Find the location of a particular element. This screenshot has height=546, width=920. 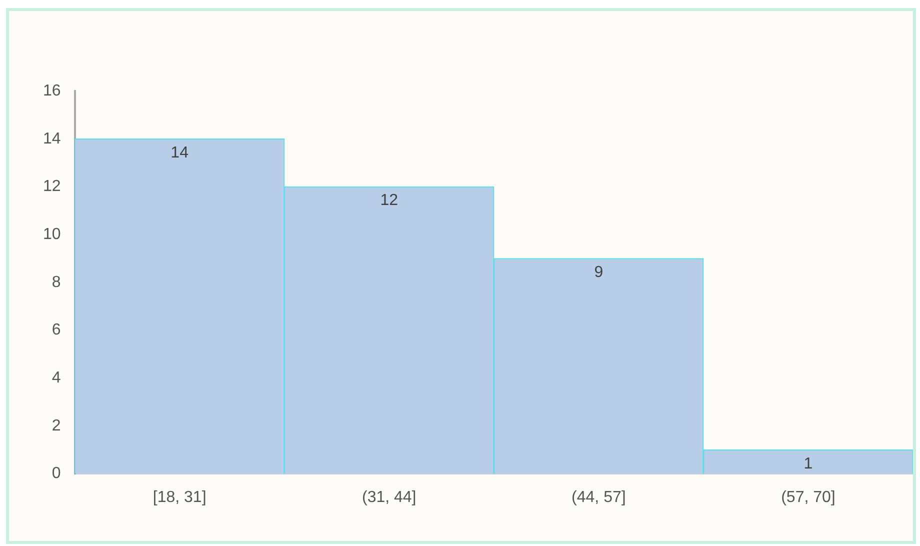

y-tick-label: 16 is located at coordinates (52, 91).